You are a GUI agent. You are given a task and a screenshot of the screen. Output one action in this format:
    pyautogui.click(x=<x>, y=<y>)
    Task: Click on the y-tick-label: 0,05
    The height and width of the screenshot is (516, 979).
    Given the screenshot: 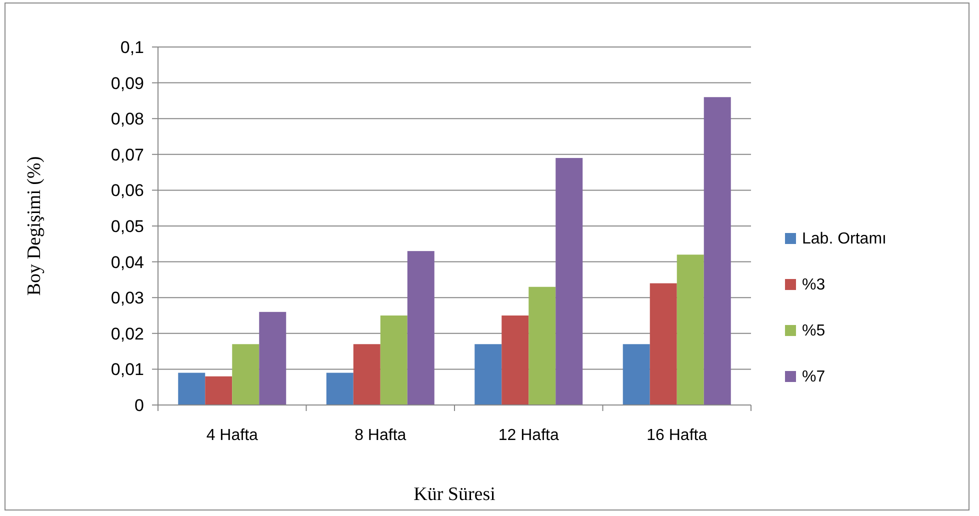 What is the action you would take?
    pyautogui.click(x=127, y=226)
    